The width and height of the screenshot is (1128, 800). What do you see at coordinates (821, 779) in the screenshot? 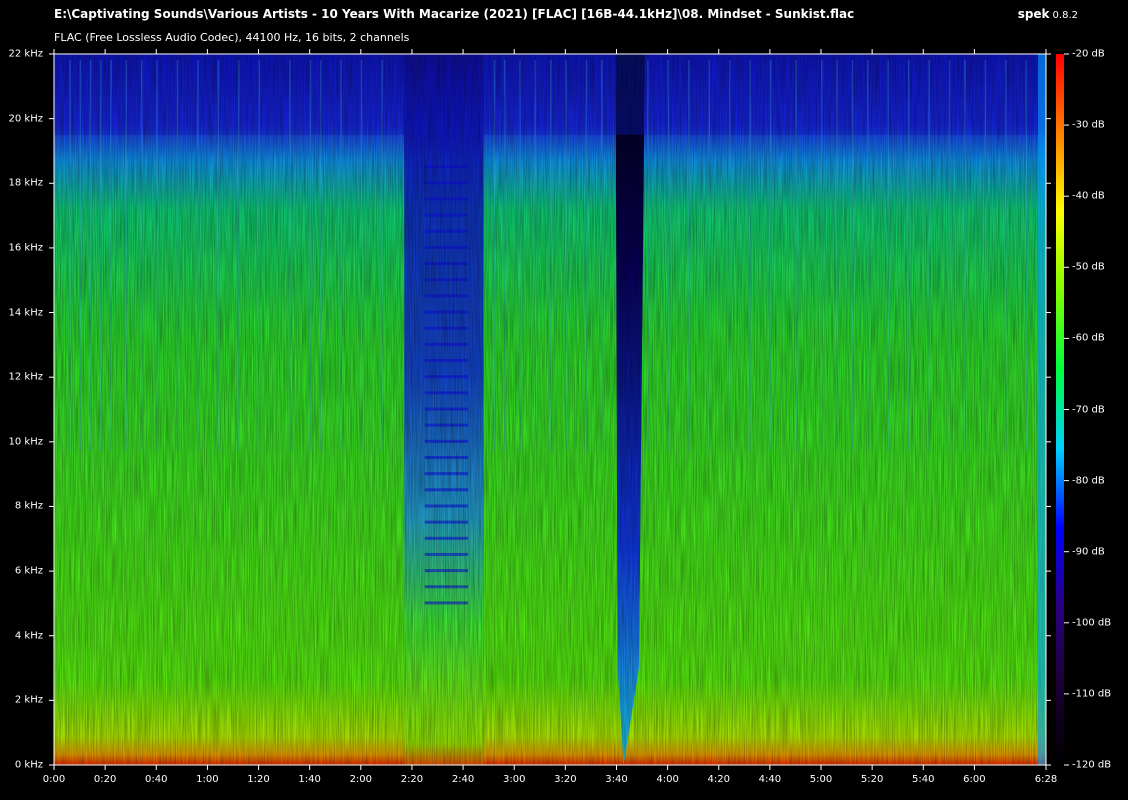
I see `x-tick-label: 5:00` at bounding box center [821, 779].